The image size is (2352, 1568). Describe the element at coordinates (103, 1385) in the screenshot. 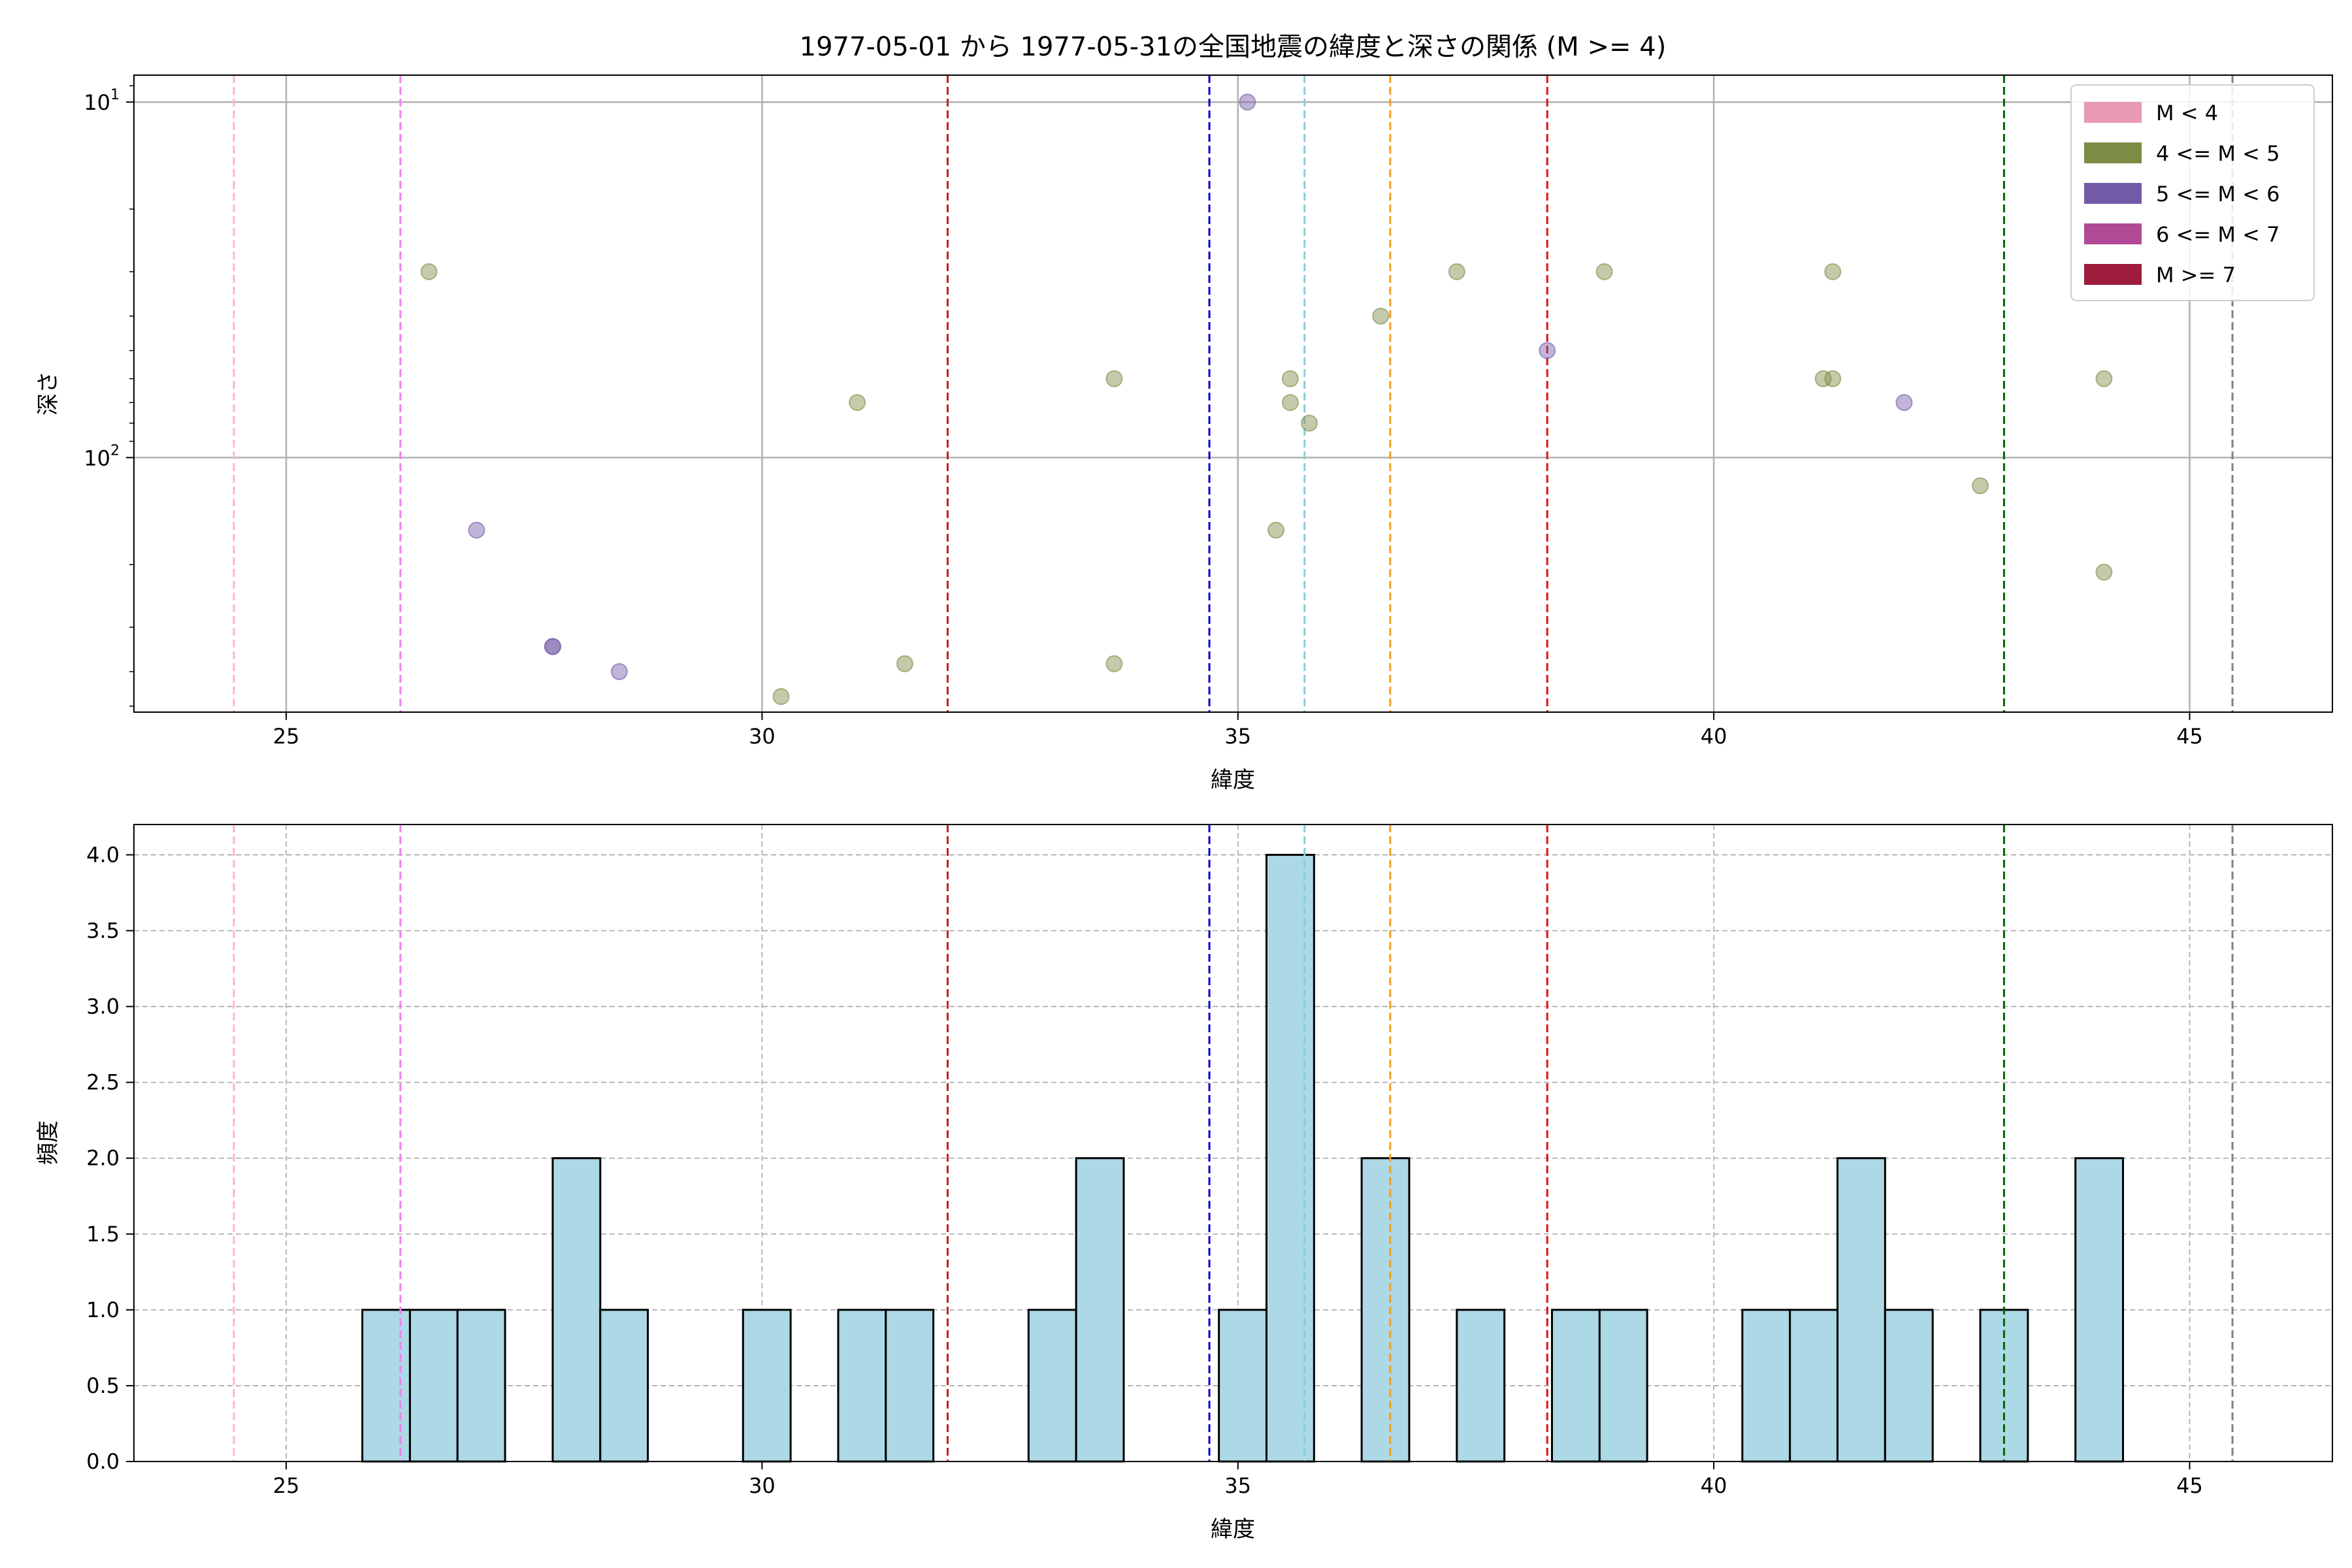

I see `histogram-y-tick-label: 0.5` at that location.